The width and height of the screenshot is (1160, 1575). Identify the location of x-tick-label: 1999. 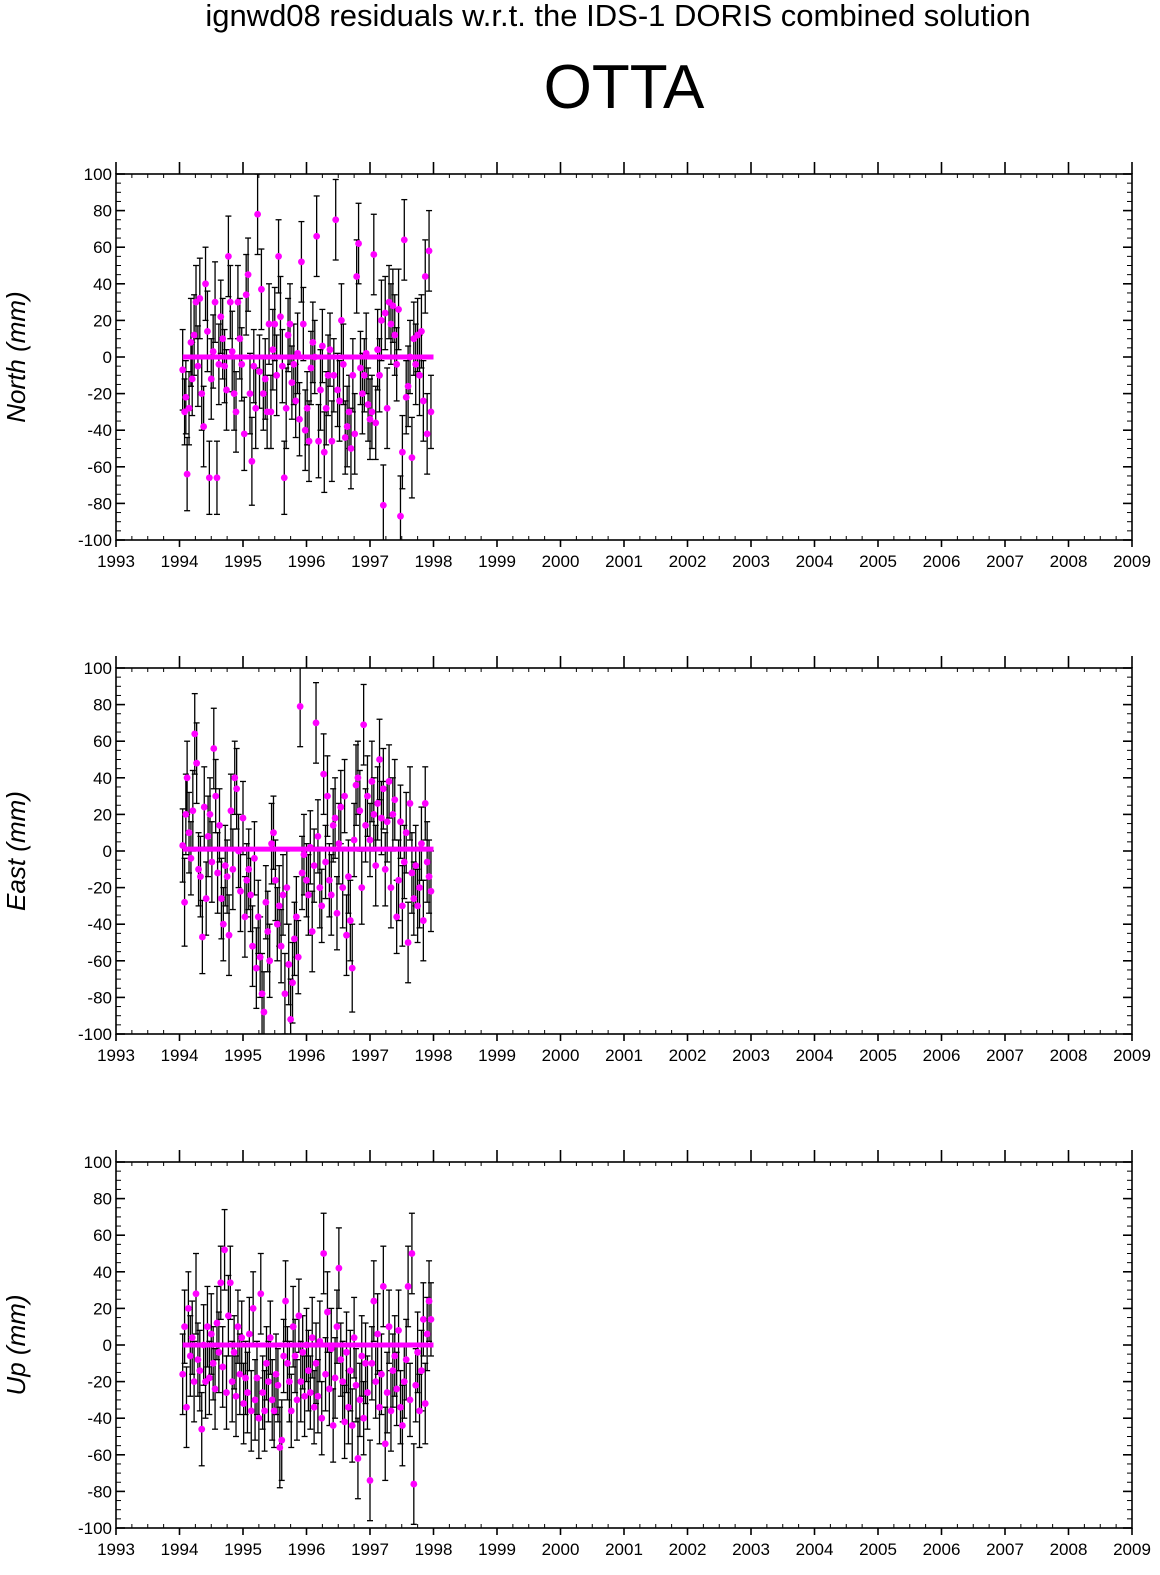
(497, 561).